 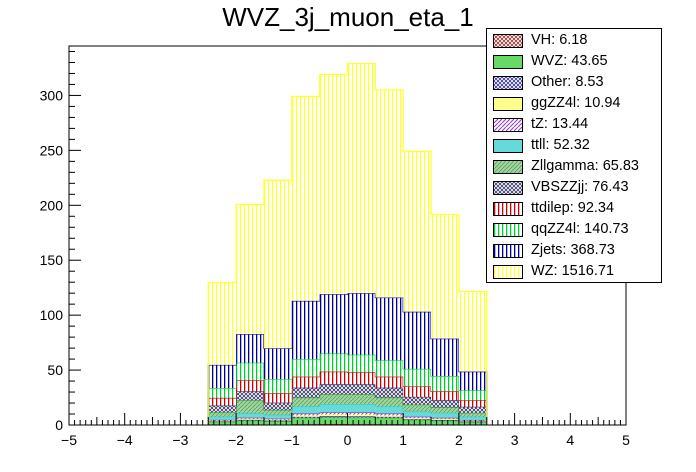 I want to click on x-tick-label: −2, so click(x=236, y=440).